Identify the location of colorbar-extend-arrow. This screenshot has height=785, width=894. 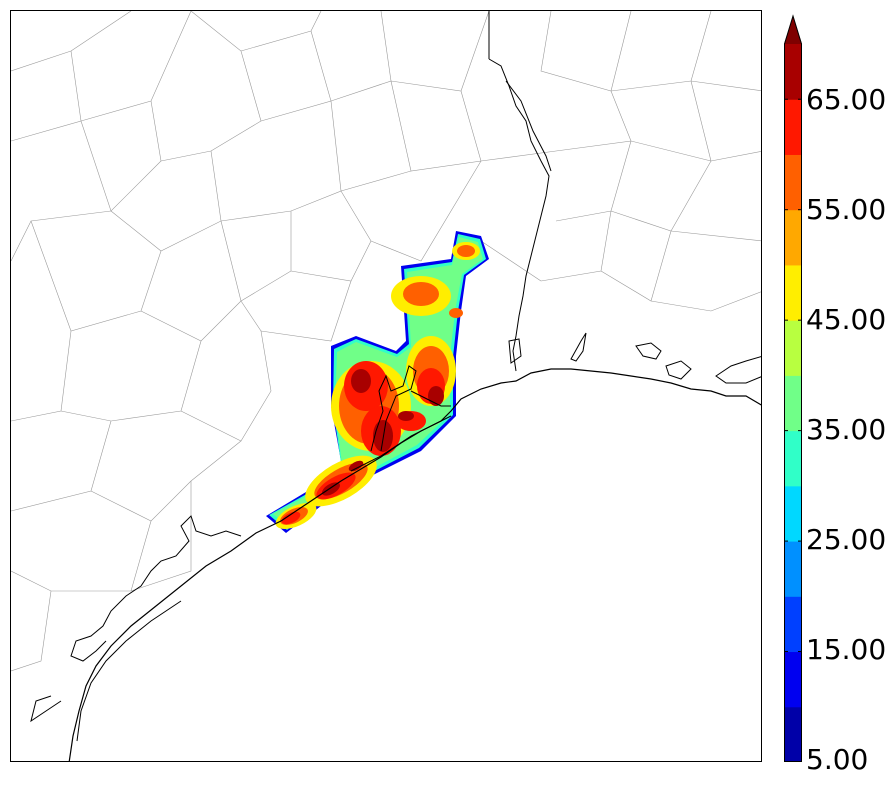
(793, 30).